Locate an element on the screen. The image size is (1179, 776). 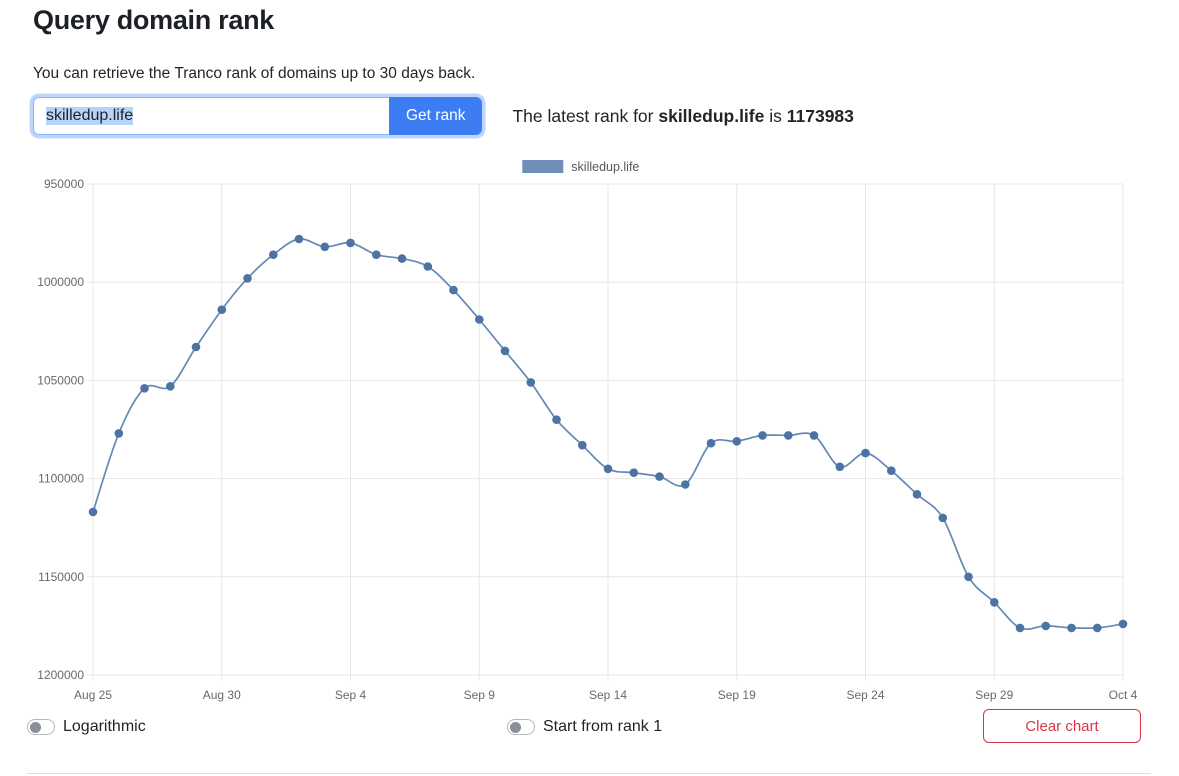
x-axis-label: Aug 25 is located at coordinates (93, 695).